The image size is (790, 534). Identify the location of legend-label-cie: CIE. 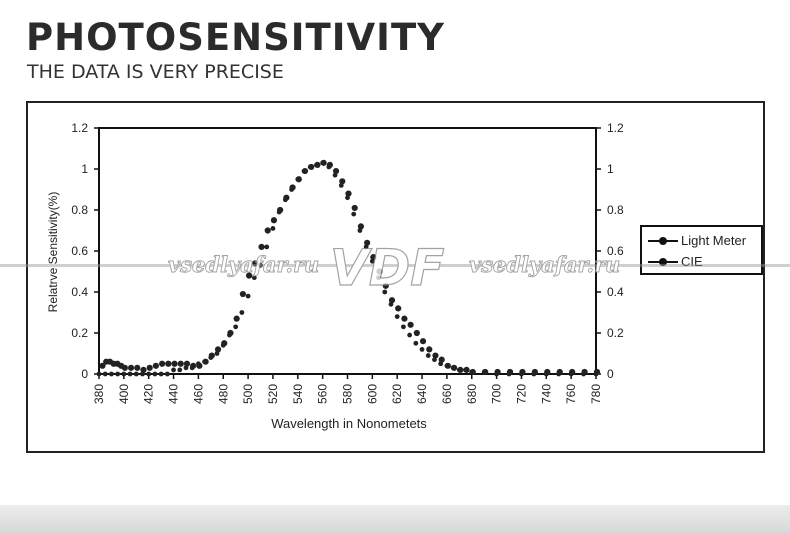
(692, 261).